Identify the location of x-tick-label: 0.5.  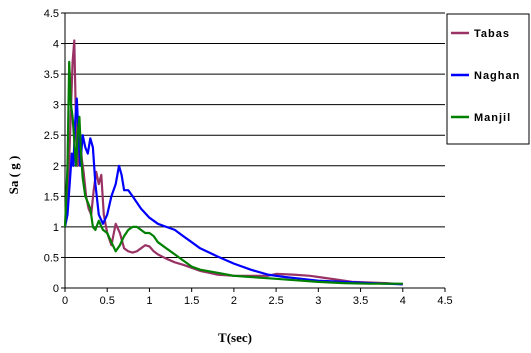
(107, 301).